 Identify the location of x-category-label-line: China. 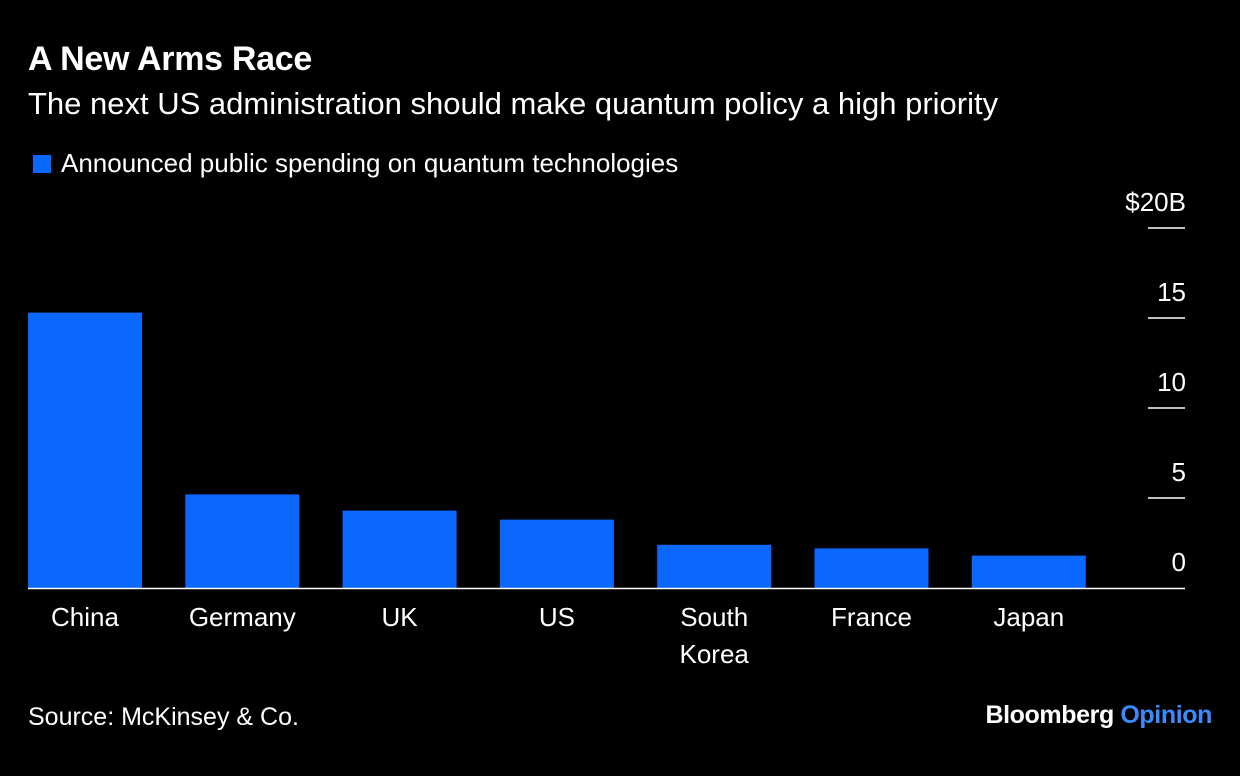
(85, 617).